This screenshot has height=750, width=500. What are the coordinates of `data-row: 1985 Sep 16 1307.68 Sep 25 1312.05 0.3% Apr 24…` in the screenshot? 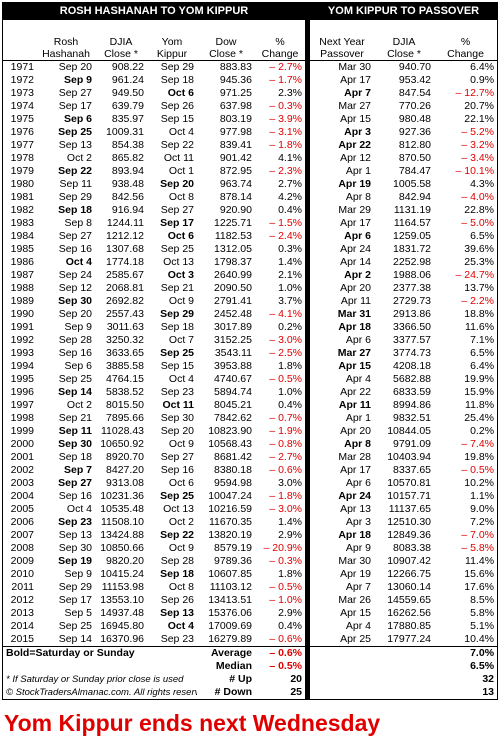 It's located at (250, 249).